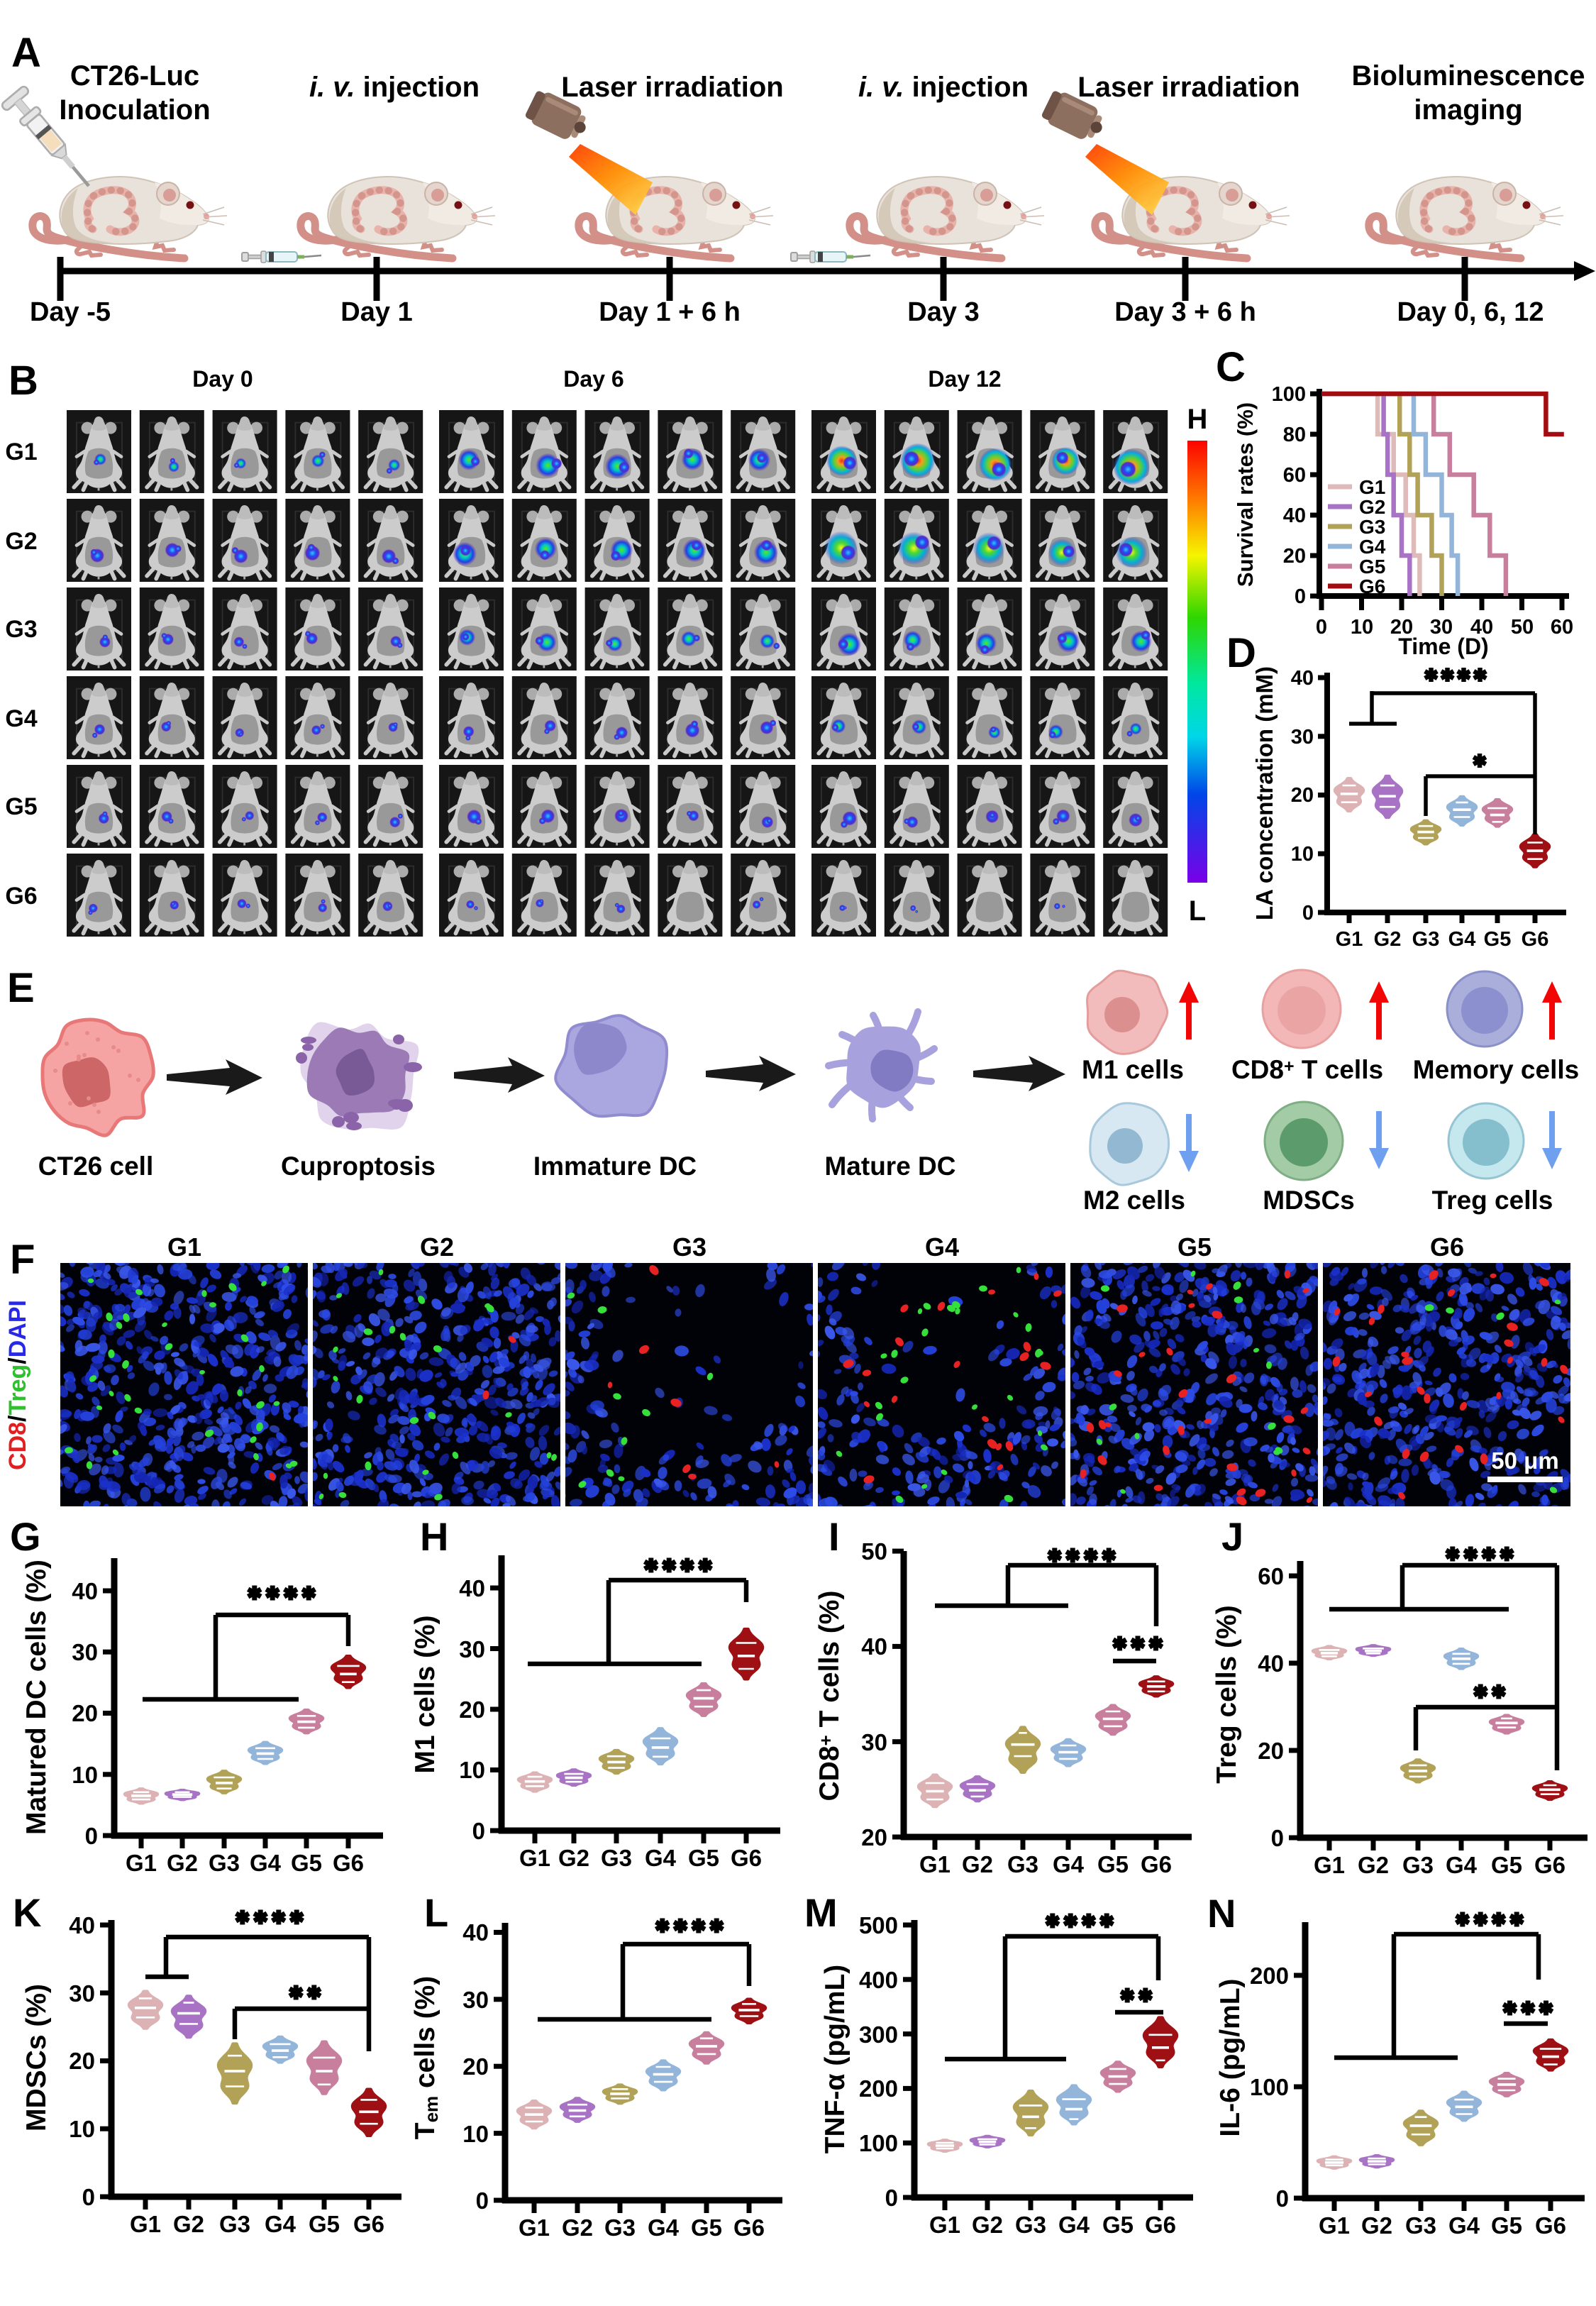 Image resolution: width=1596 pixels, height=2306 pixels. Describe the element at coordinates (36, 1697) in the screenshot. I see `svg-text: Matured DC cells (%)` at that location.